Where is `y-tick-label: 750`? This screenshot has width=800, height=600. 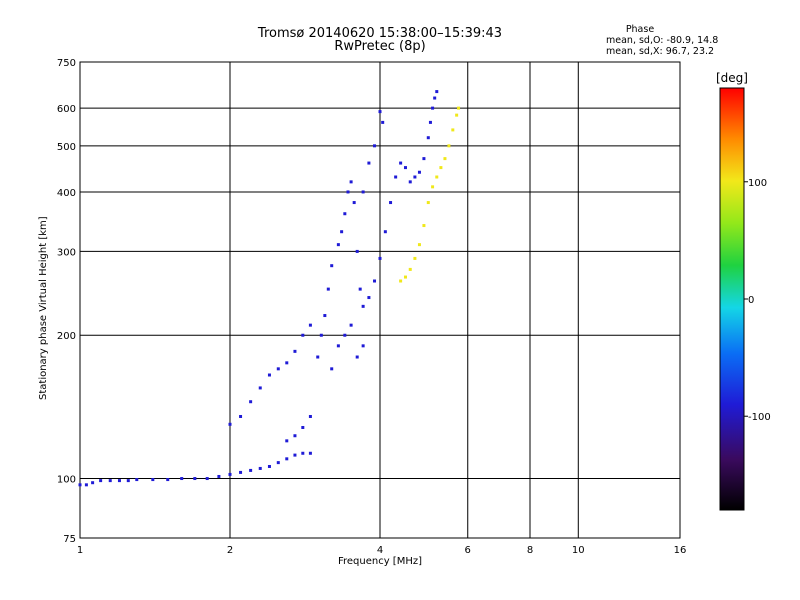 y-tick-label: 750 is located at coordinates (66, 63).